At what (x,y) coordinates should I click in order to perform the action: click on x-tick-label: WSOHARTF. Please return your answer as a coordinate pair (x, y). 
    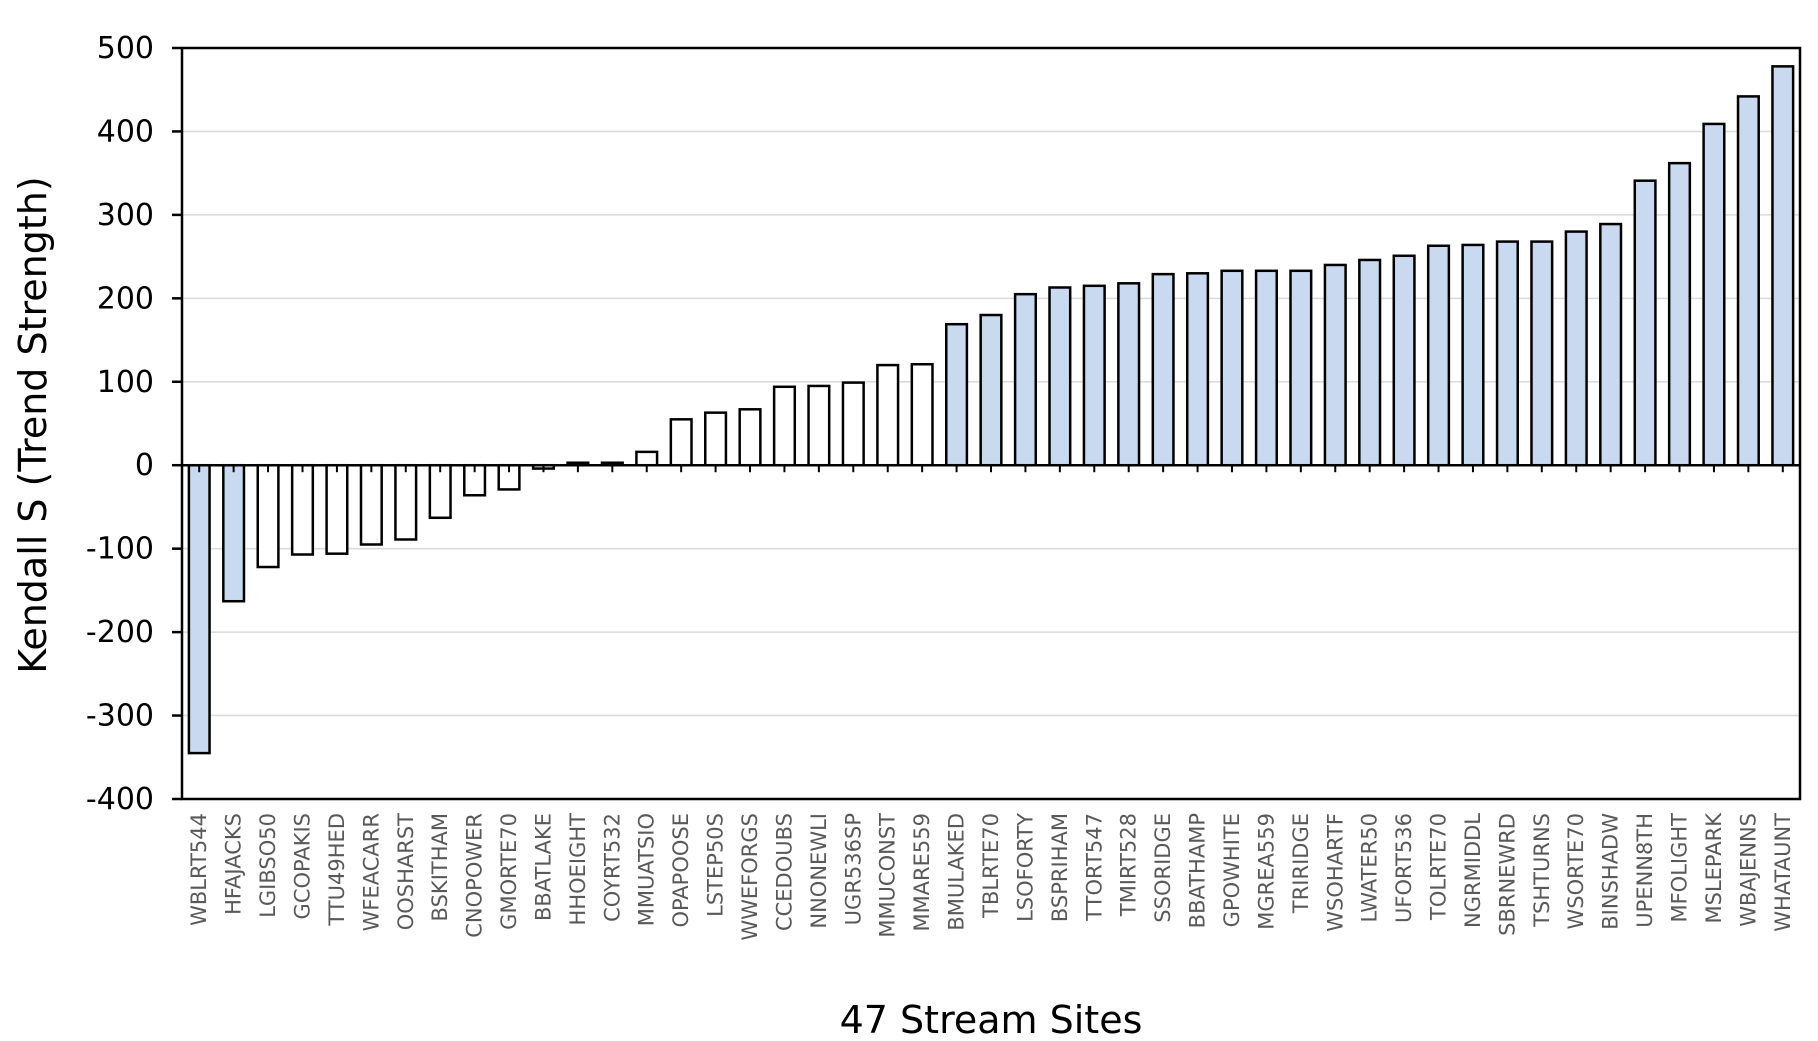
    Looking at the image, I should click on (1335, 872).